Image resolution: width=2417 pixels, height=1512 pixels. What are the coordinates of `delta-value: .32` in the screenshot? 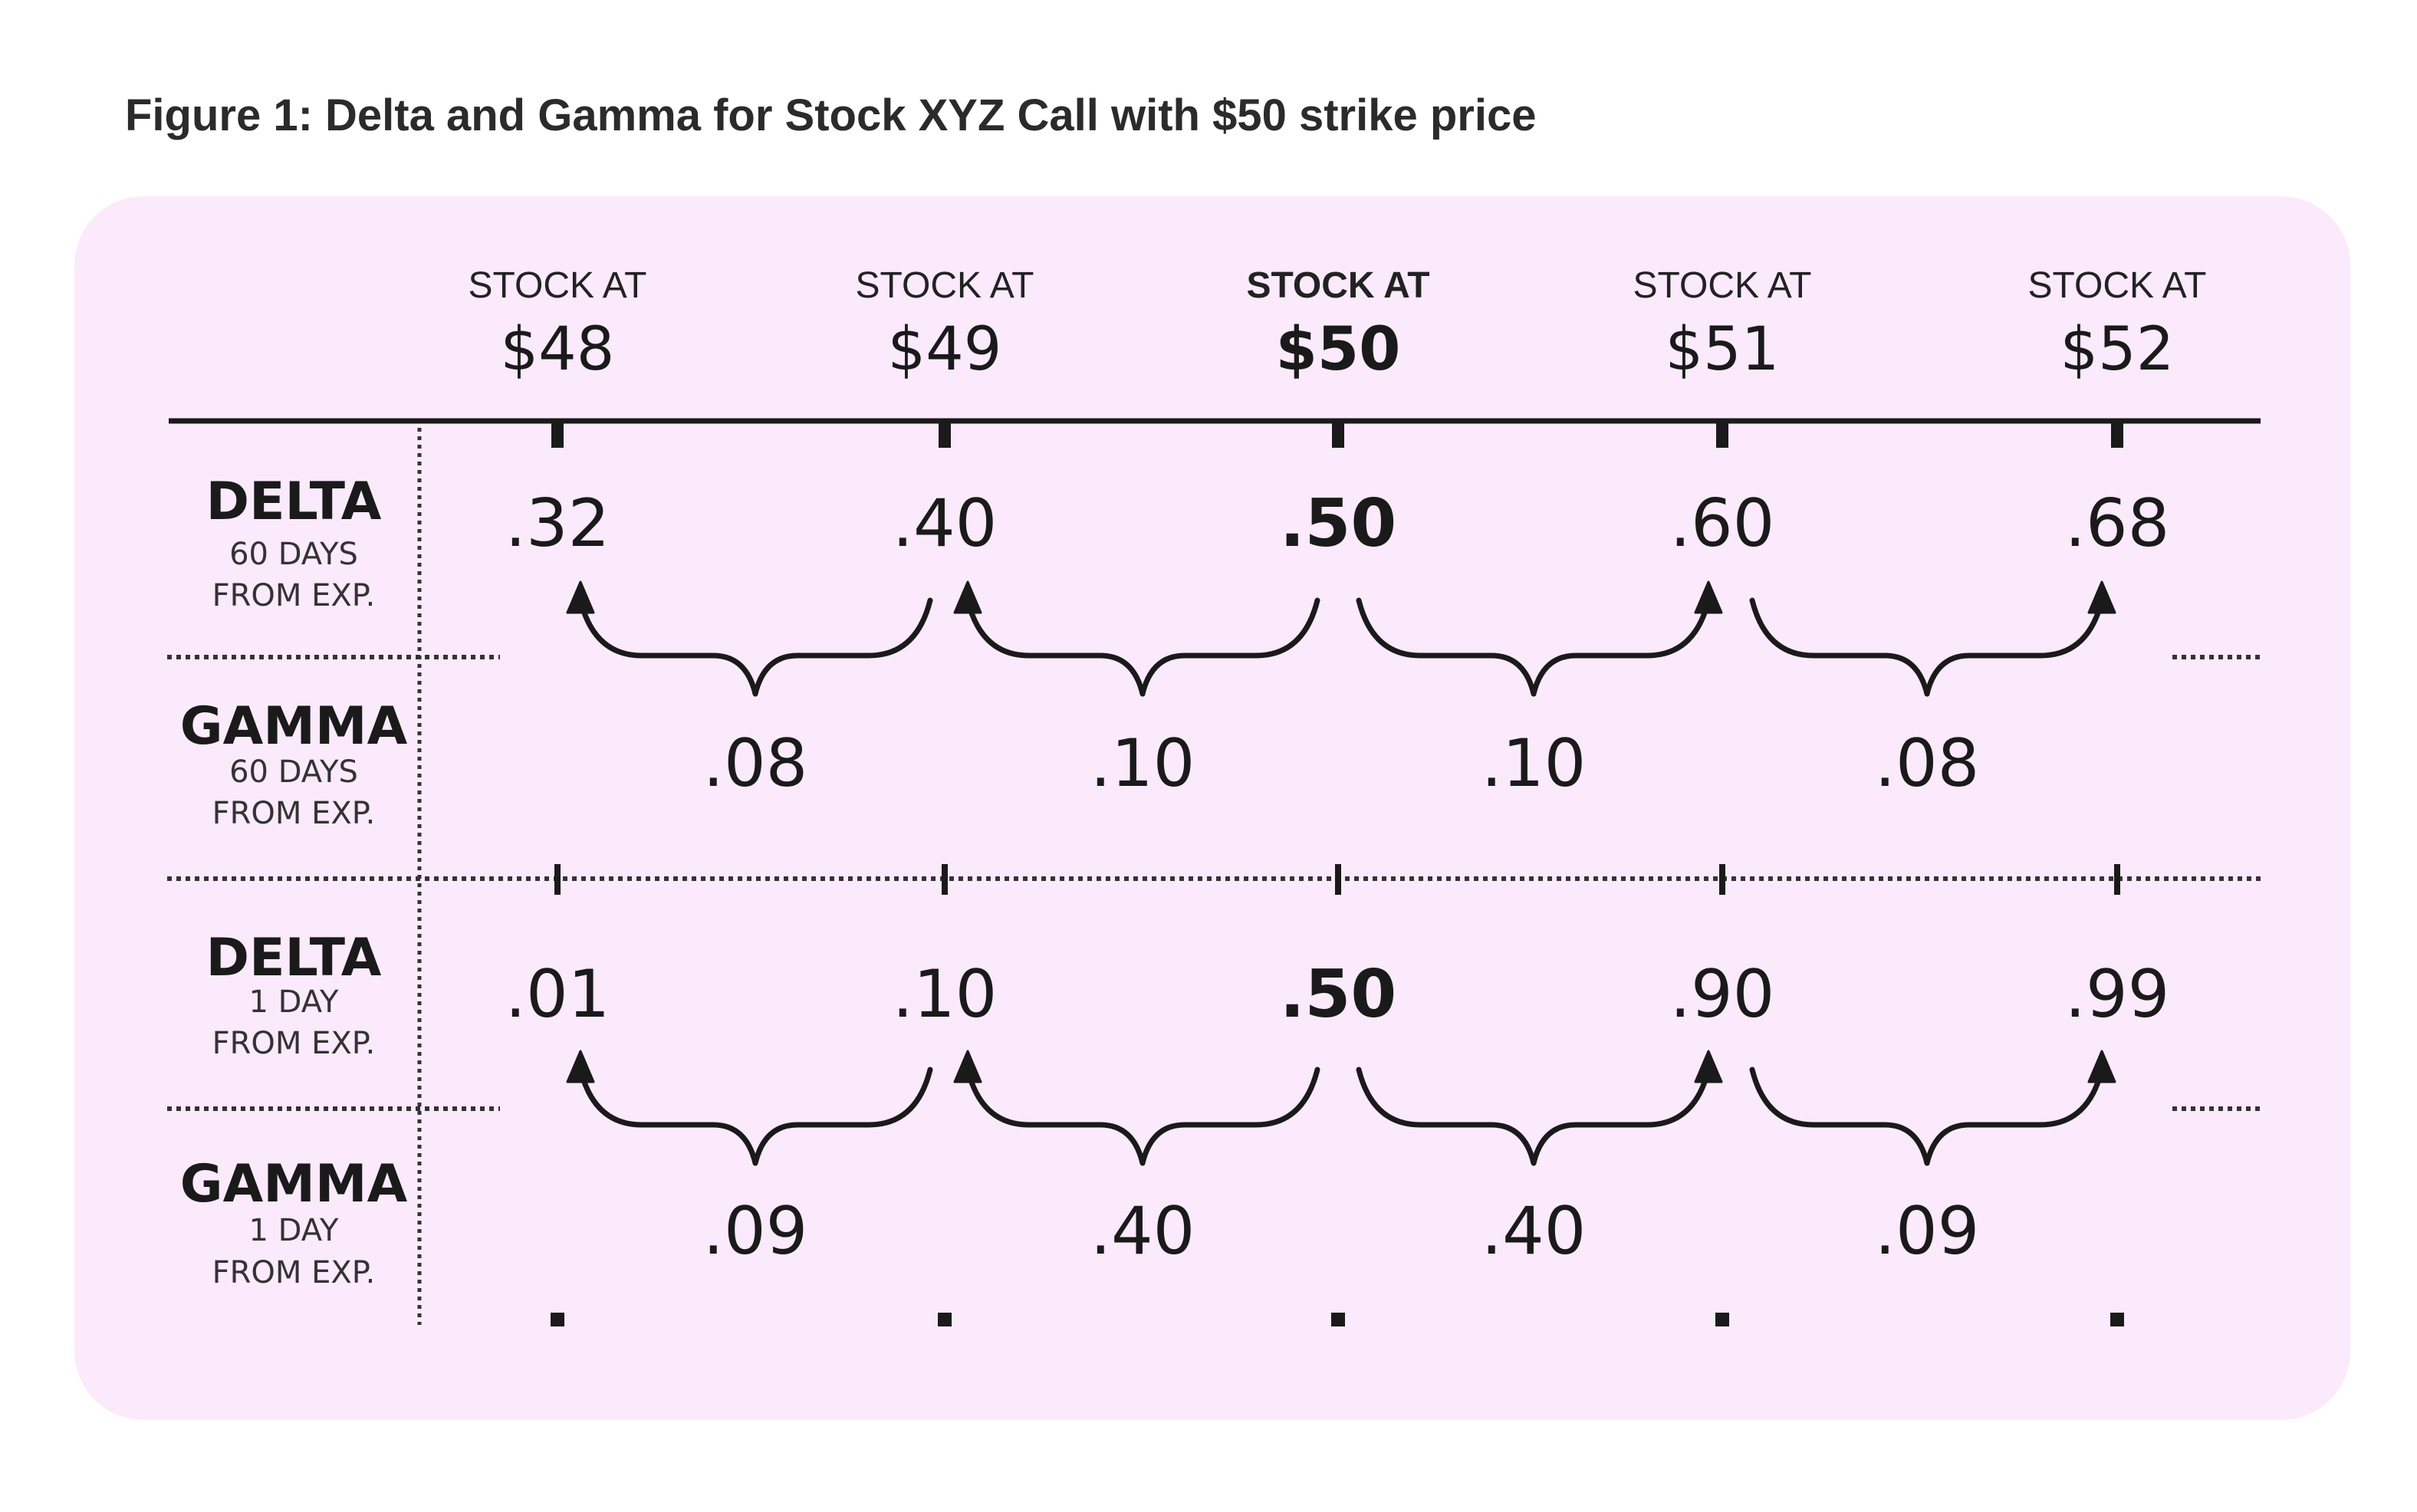 It's located at (557, 523).